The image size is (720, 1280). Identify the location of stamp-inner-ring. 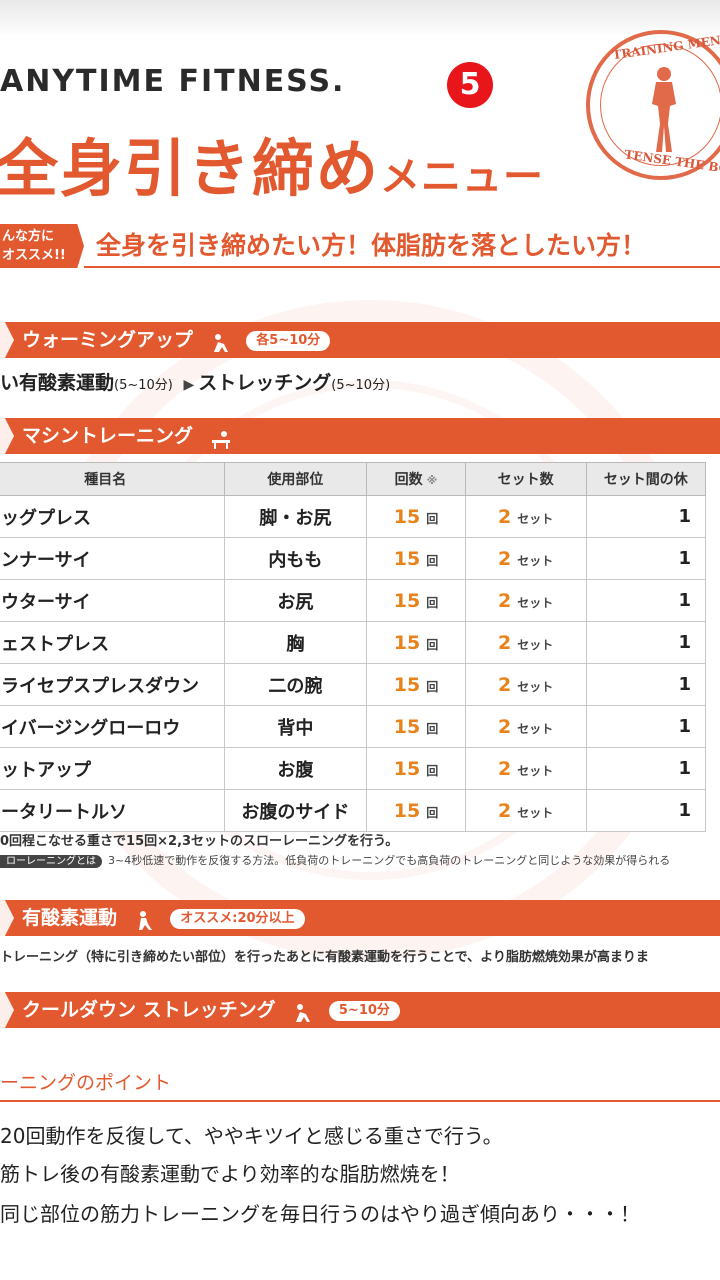
(660, 105).